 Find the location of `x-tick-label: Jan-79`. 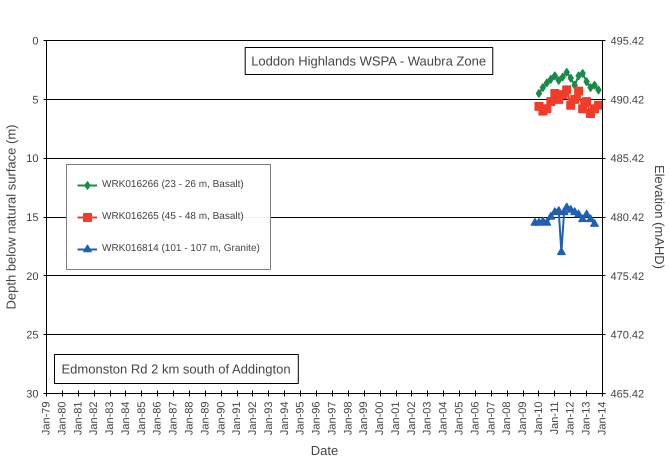

x-tick-label: Jan-79 is located at coordinates (46, 418).